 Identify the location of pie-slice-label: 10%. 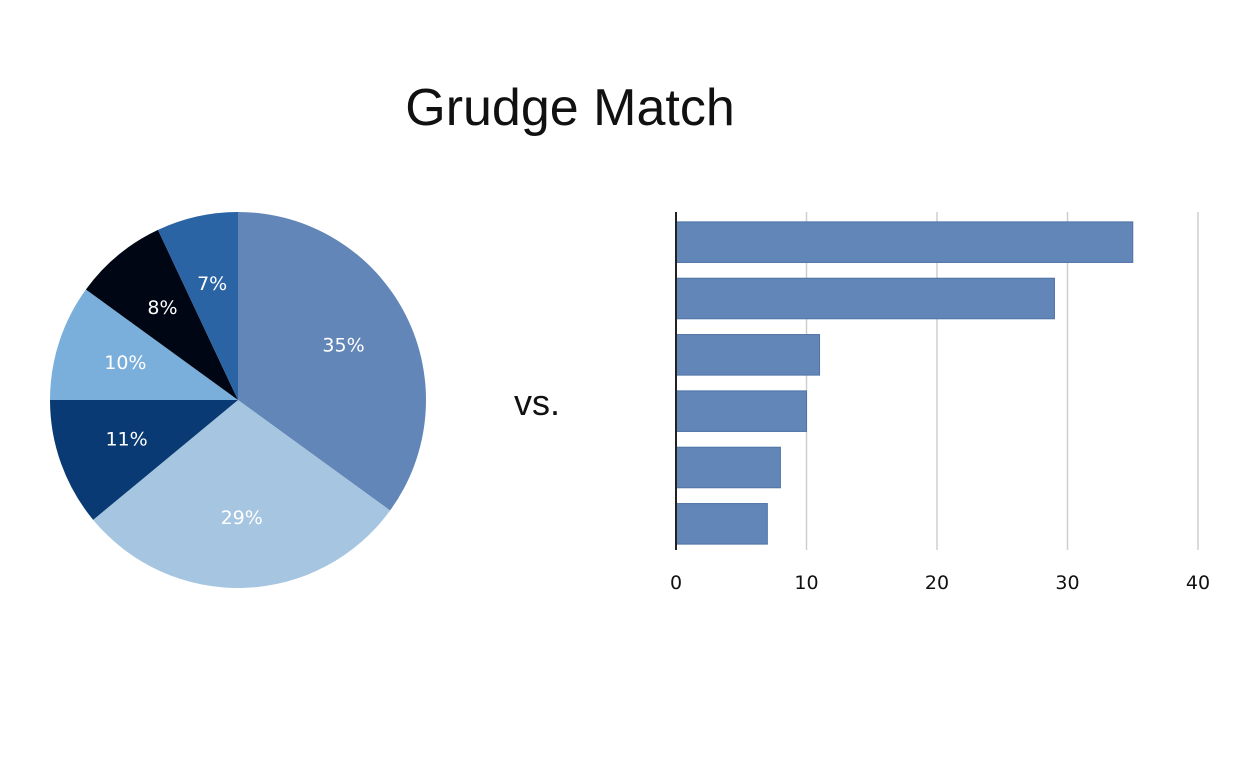
(125, 363).